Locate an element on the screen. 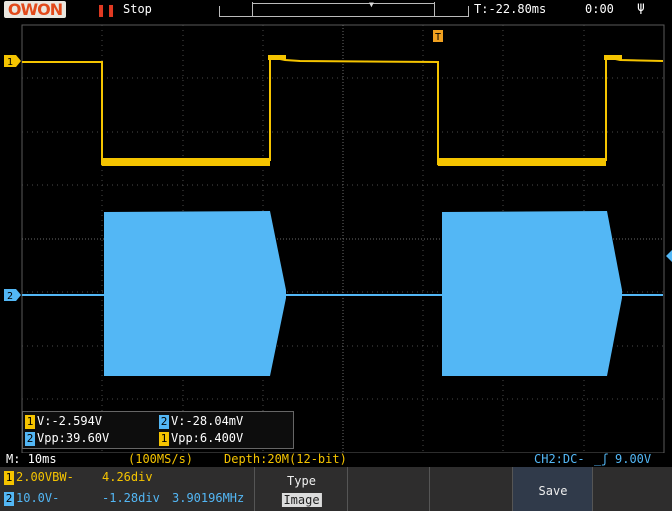 The image size is (672, 511). ch2-level-marker: 2 is located at coordinates (12, 295).